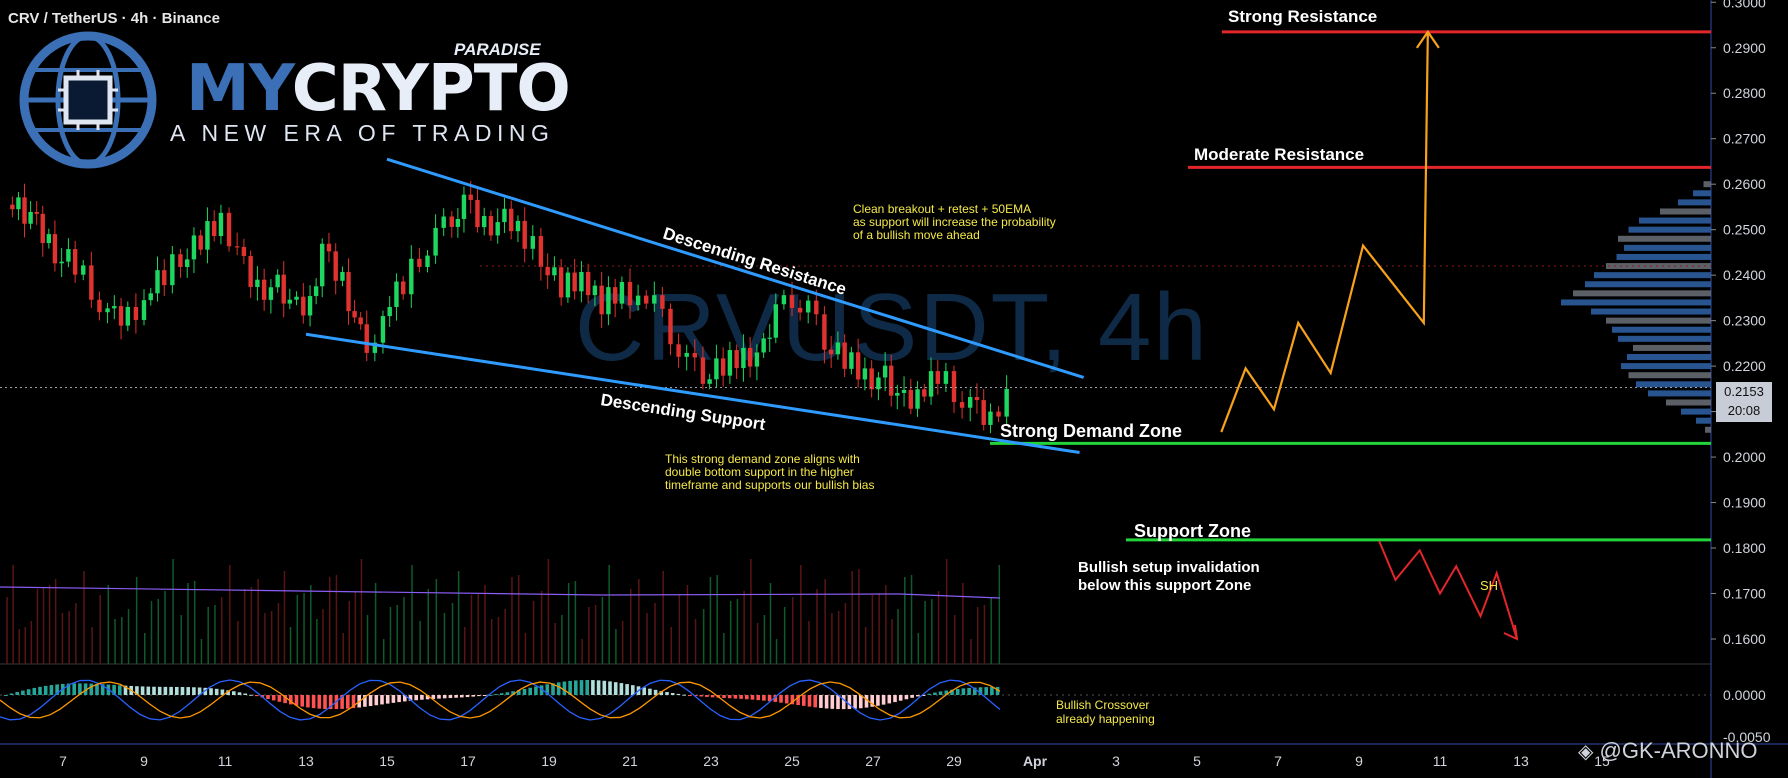  Describe the element at coordinates (954, 761) in the screenshot. I see `date-tick-label: 29` at that location.